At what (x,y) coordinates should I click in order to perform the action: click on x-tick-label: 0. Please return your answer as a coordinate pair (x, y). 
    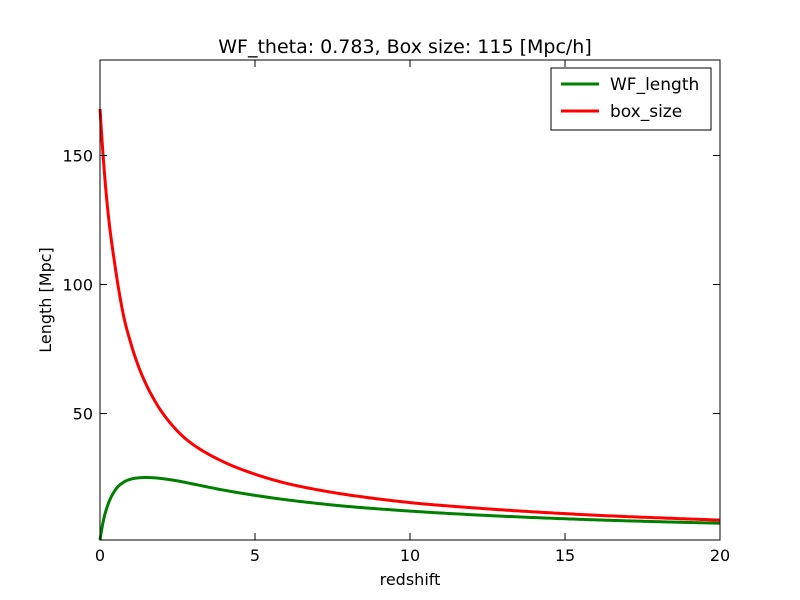
    Looking at the image, I should click on (100, 555).